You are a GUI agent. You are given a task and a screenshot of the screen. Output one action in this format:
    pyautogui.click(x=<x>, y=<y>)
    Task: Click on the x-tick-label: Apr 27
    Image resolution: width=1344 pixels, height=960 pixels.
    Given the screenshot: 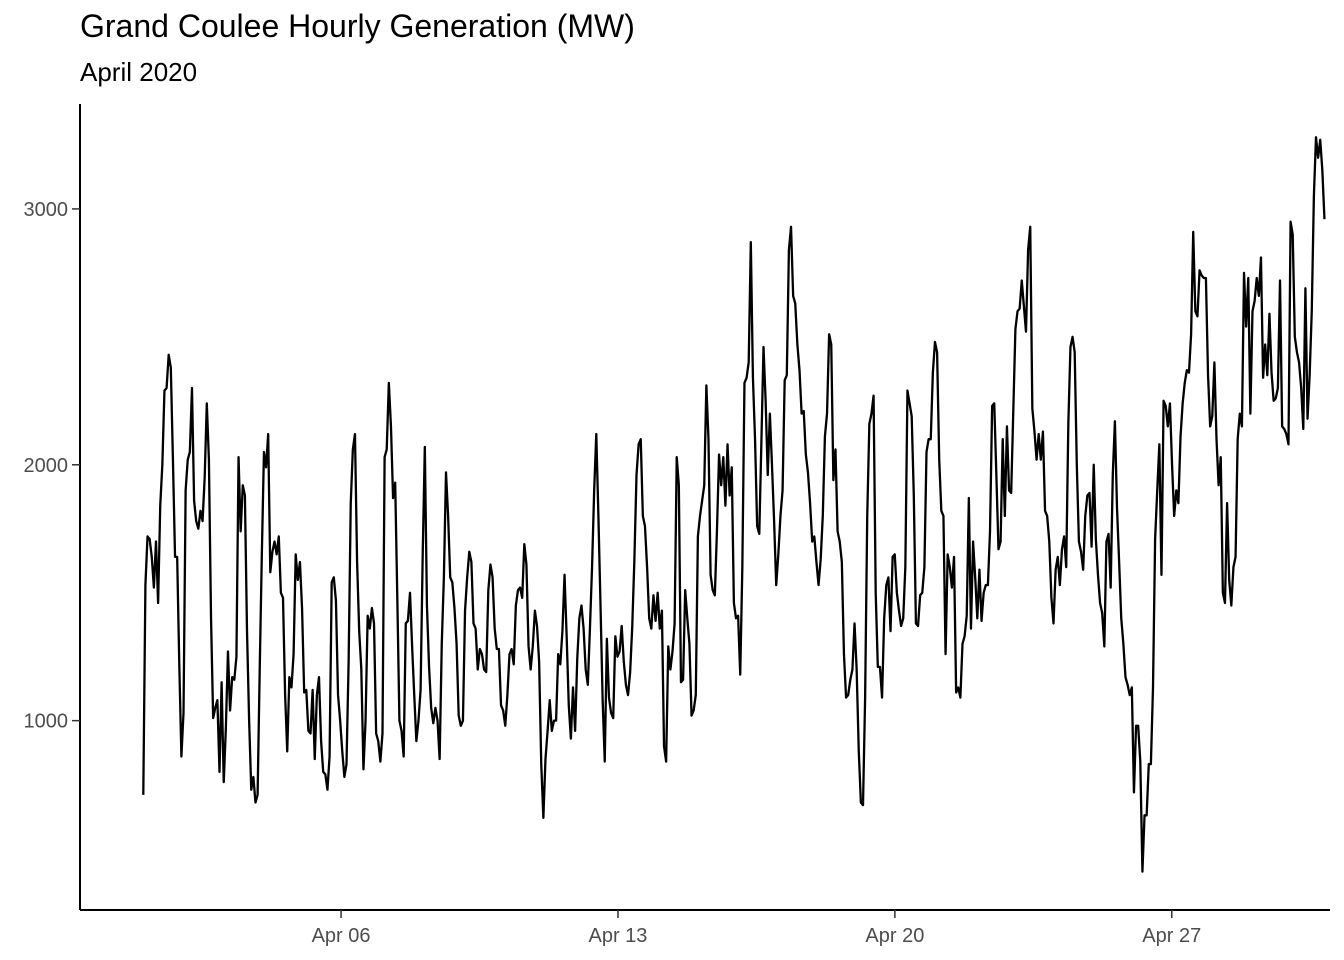 What is the action you would take?
    pyautogui.click(x=1171, y=936)
    